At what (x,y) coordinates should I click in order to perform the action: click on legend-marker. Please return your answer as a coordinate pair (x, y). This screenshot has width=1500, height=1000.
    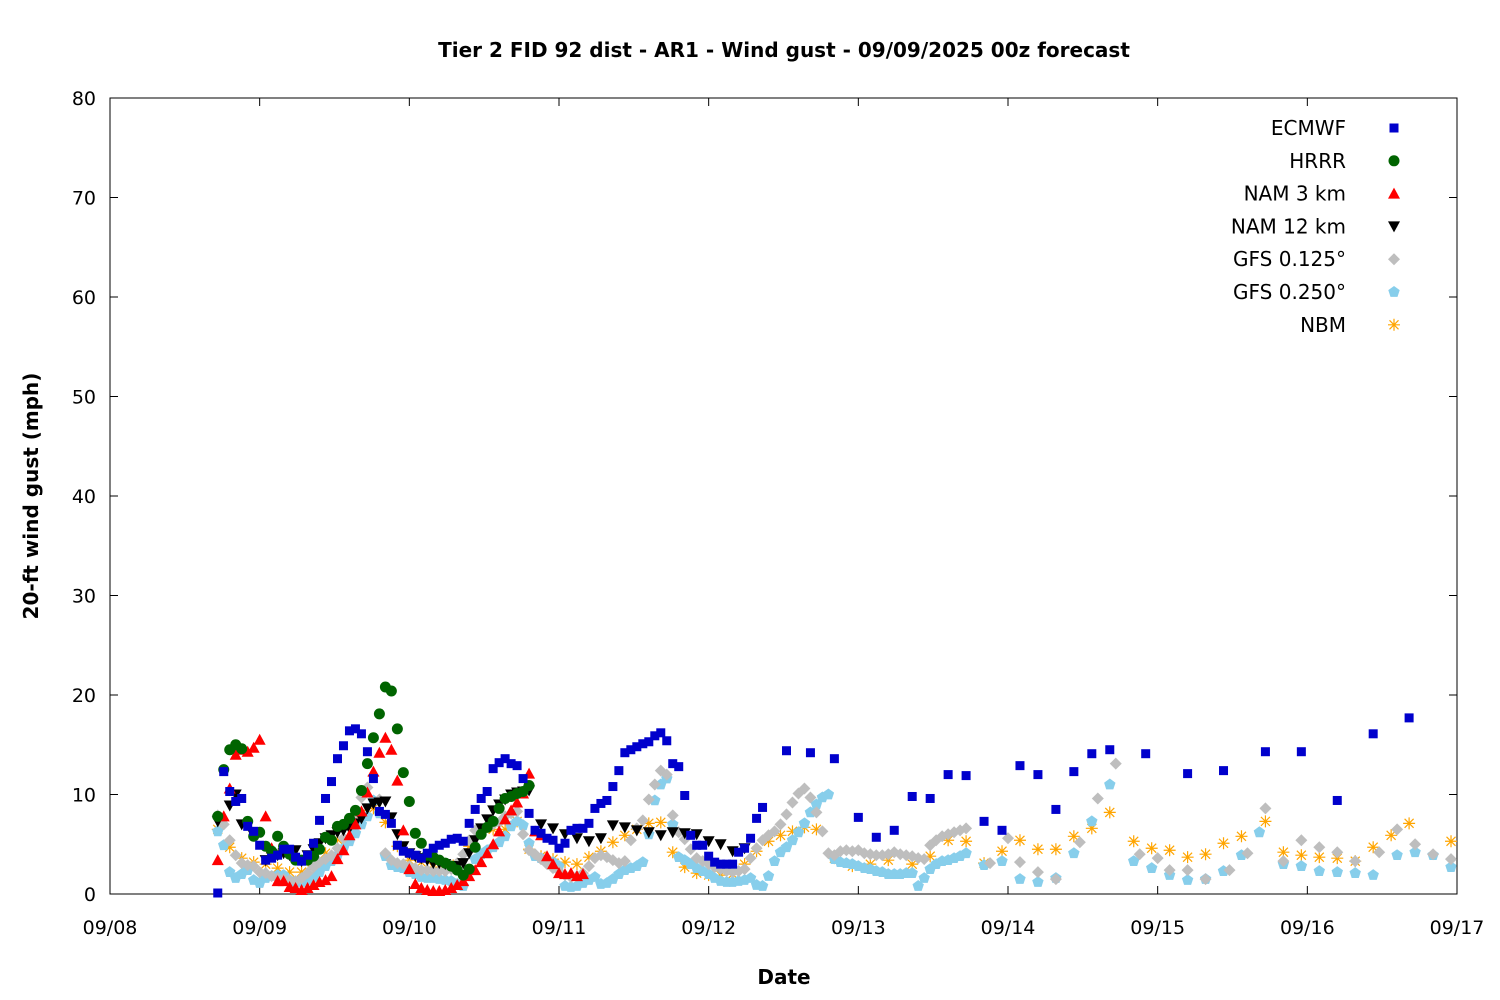
    Looking at the image, I should click on (1394, 324).